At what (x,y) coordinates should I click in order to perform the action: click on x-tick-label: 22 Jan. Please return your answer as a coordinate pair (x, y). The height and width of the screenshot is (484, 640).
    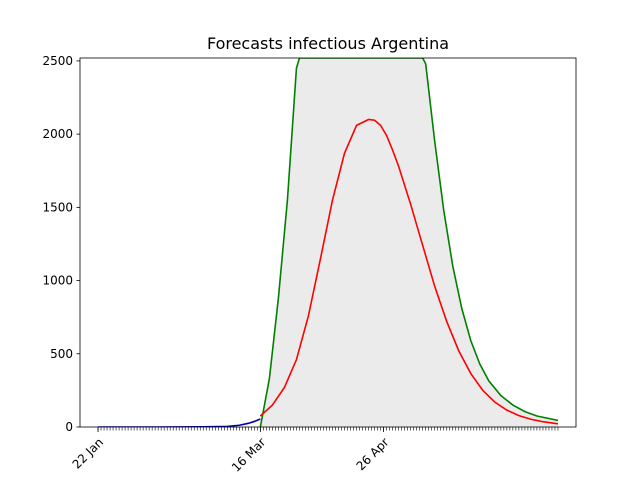
    Looking at the image, I should click on (88, 453).